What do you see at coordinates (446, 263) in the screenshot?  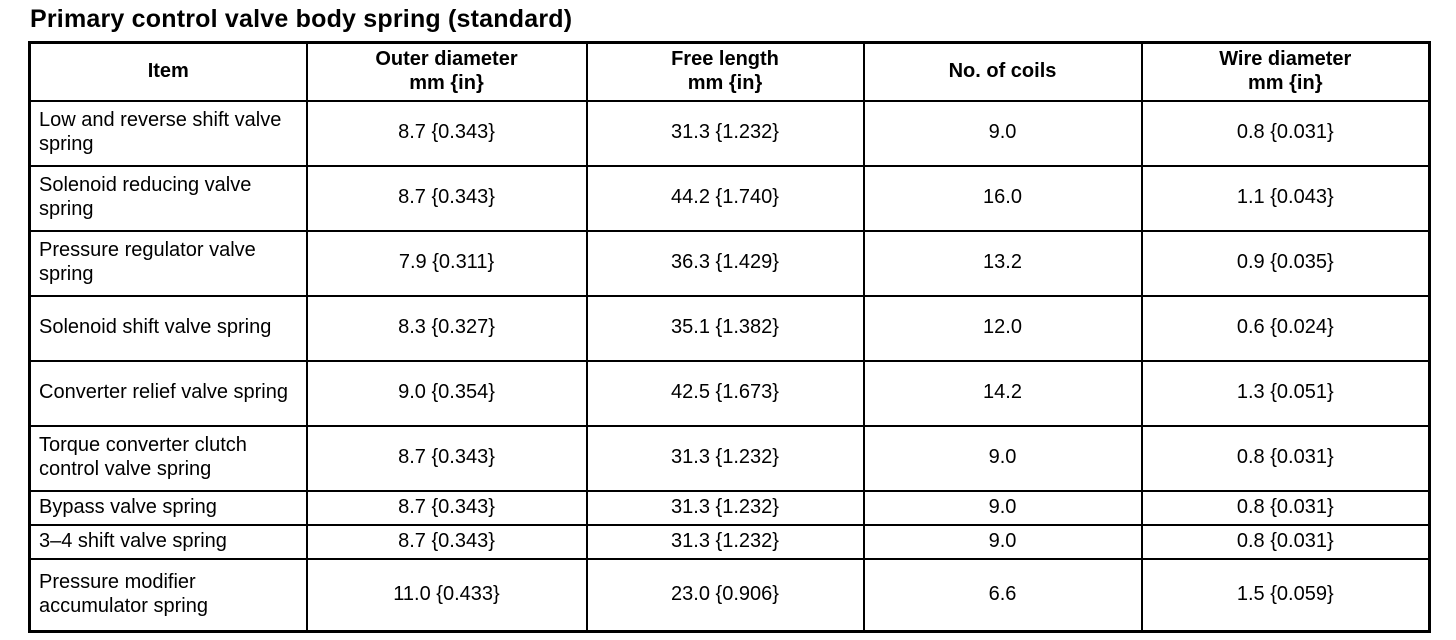 I see `outer-diameter-cell: 7.9 {0.311}` at bounding box center [446, 263].